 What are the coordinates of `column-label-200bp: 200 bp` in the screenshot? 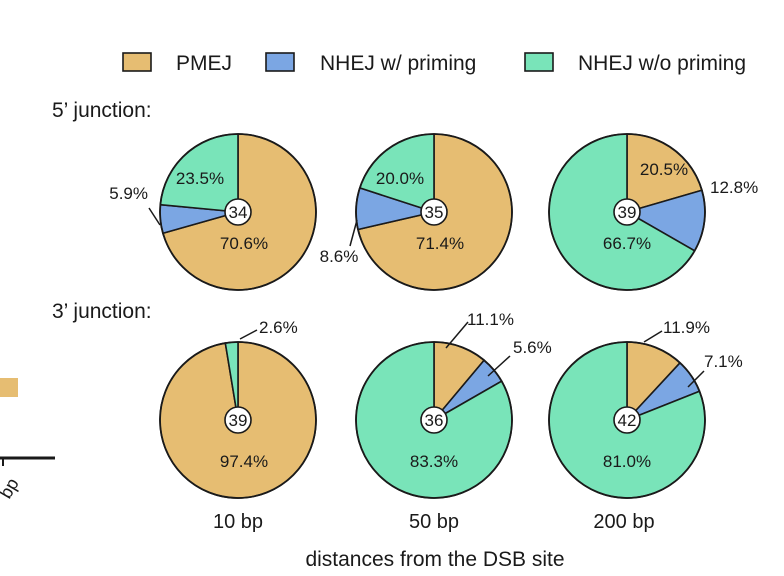 It's located at (623, 522).